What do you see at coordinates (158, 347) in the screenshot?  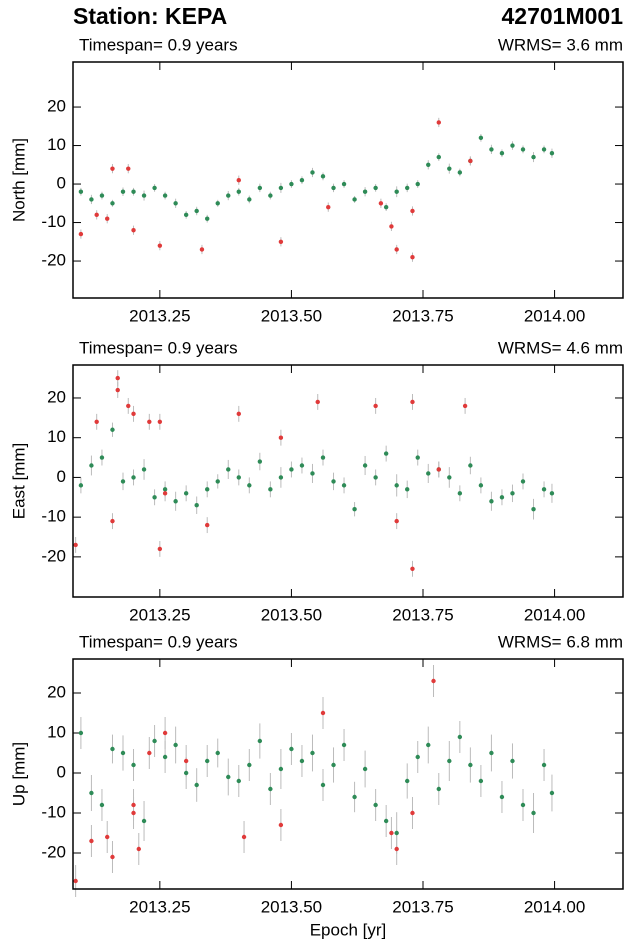 I see `subtitle-left: Timespan= 0.9 years` at bounding box center [158, 347].